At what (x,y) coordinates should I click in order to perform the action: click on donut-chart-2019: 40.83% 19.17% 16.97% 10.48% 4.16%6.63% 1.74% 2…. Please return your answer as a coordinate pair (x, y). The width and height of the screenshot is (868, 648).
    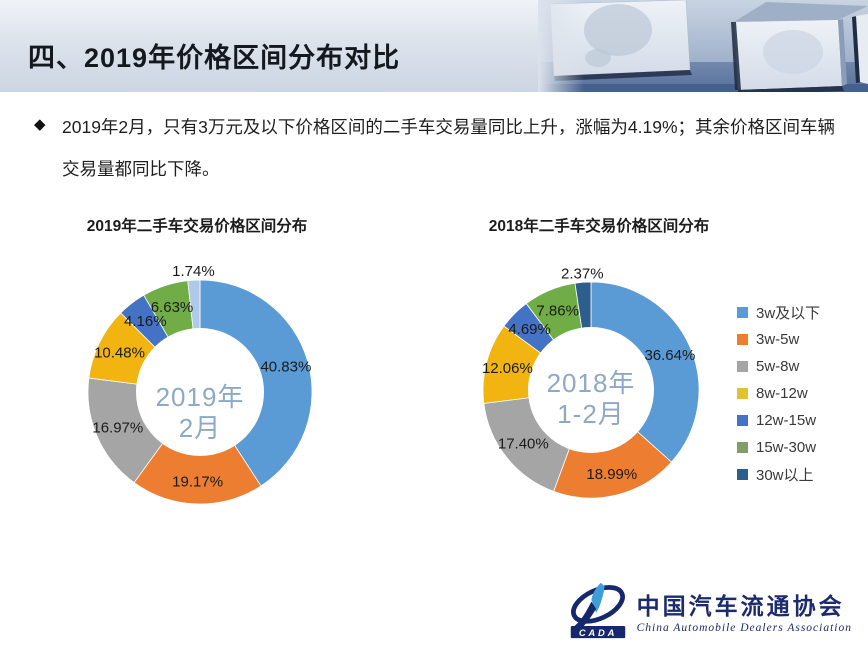
    Looking at the image, I should click on (200, 384).